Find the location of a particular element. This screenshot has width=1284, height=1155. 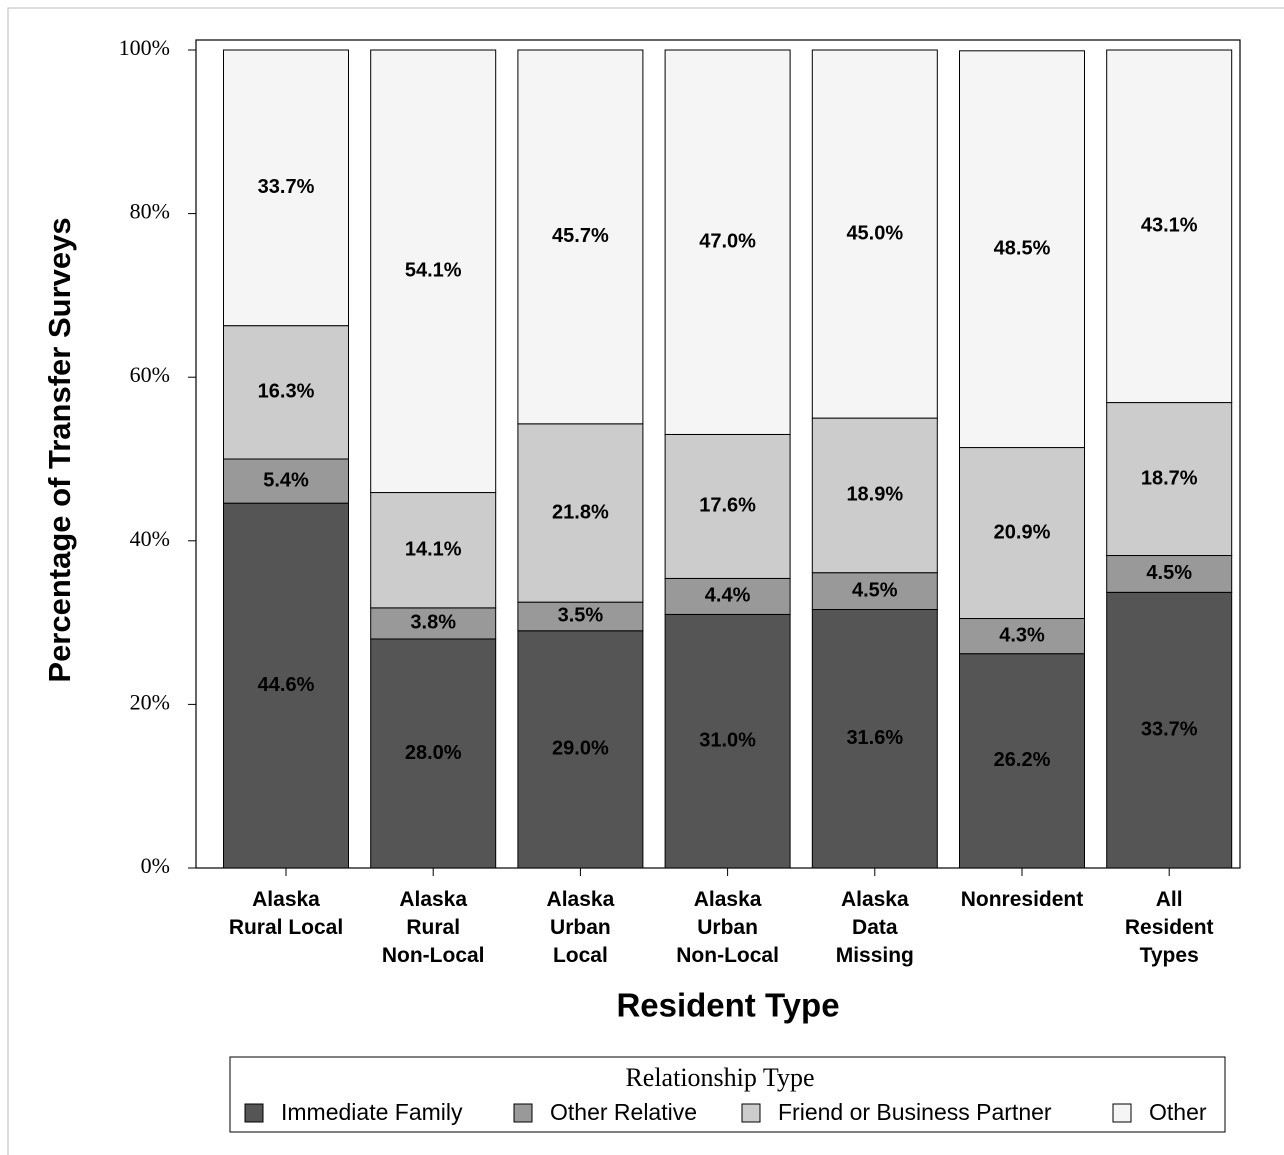

y-tick-label: 100% is located at coordinates (144, 47).